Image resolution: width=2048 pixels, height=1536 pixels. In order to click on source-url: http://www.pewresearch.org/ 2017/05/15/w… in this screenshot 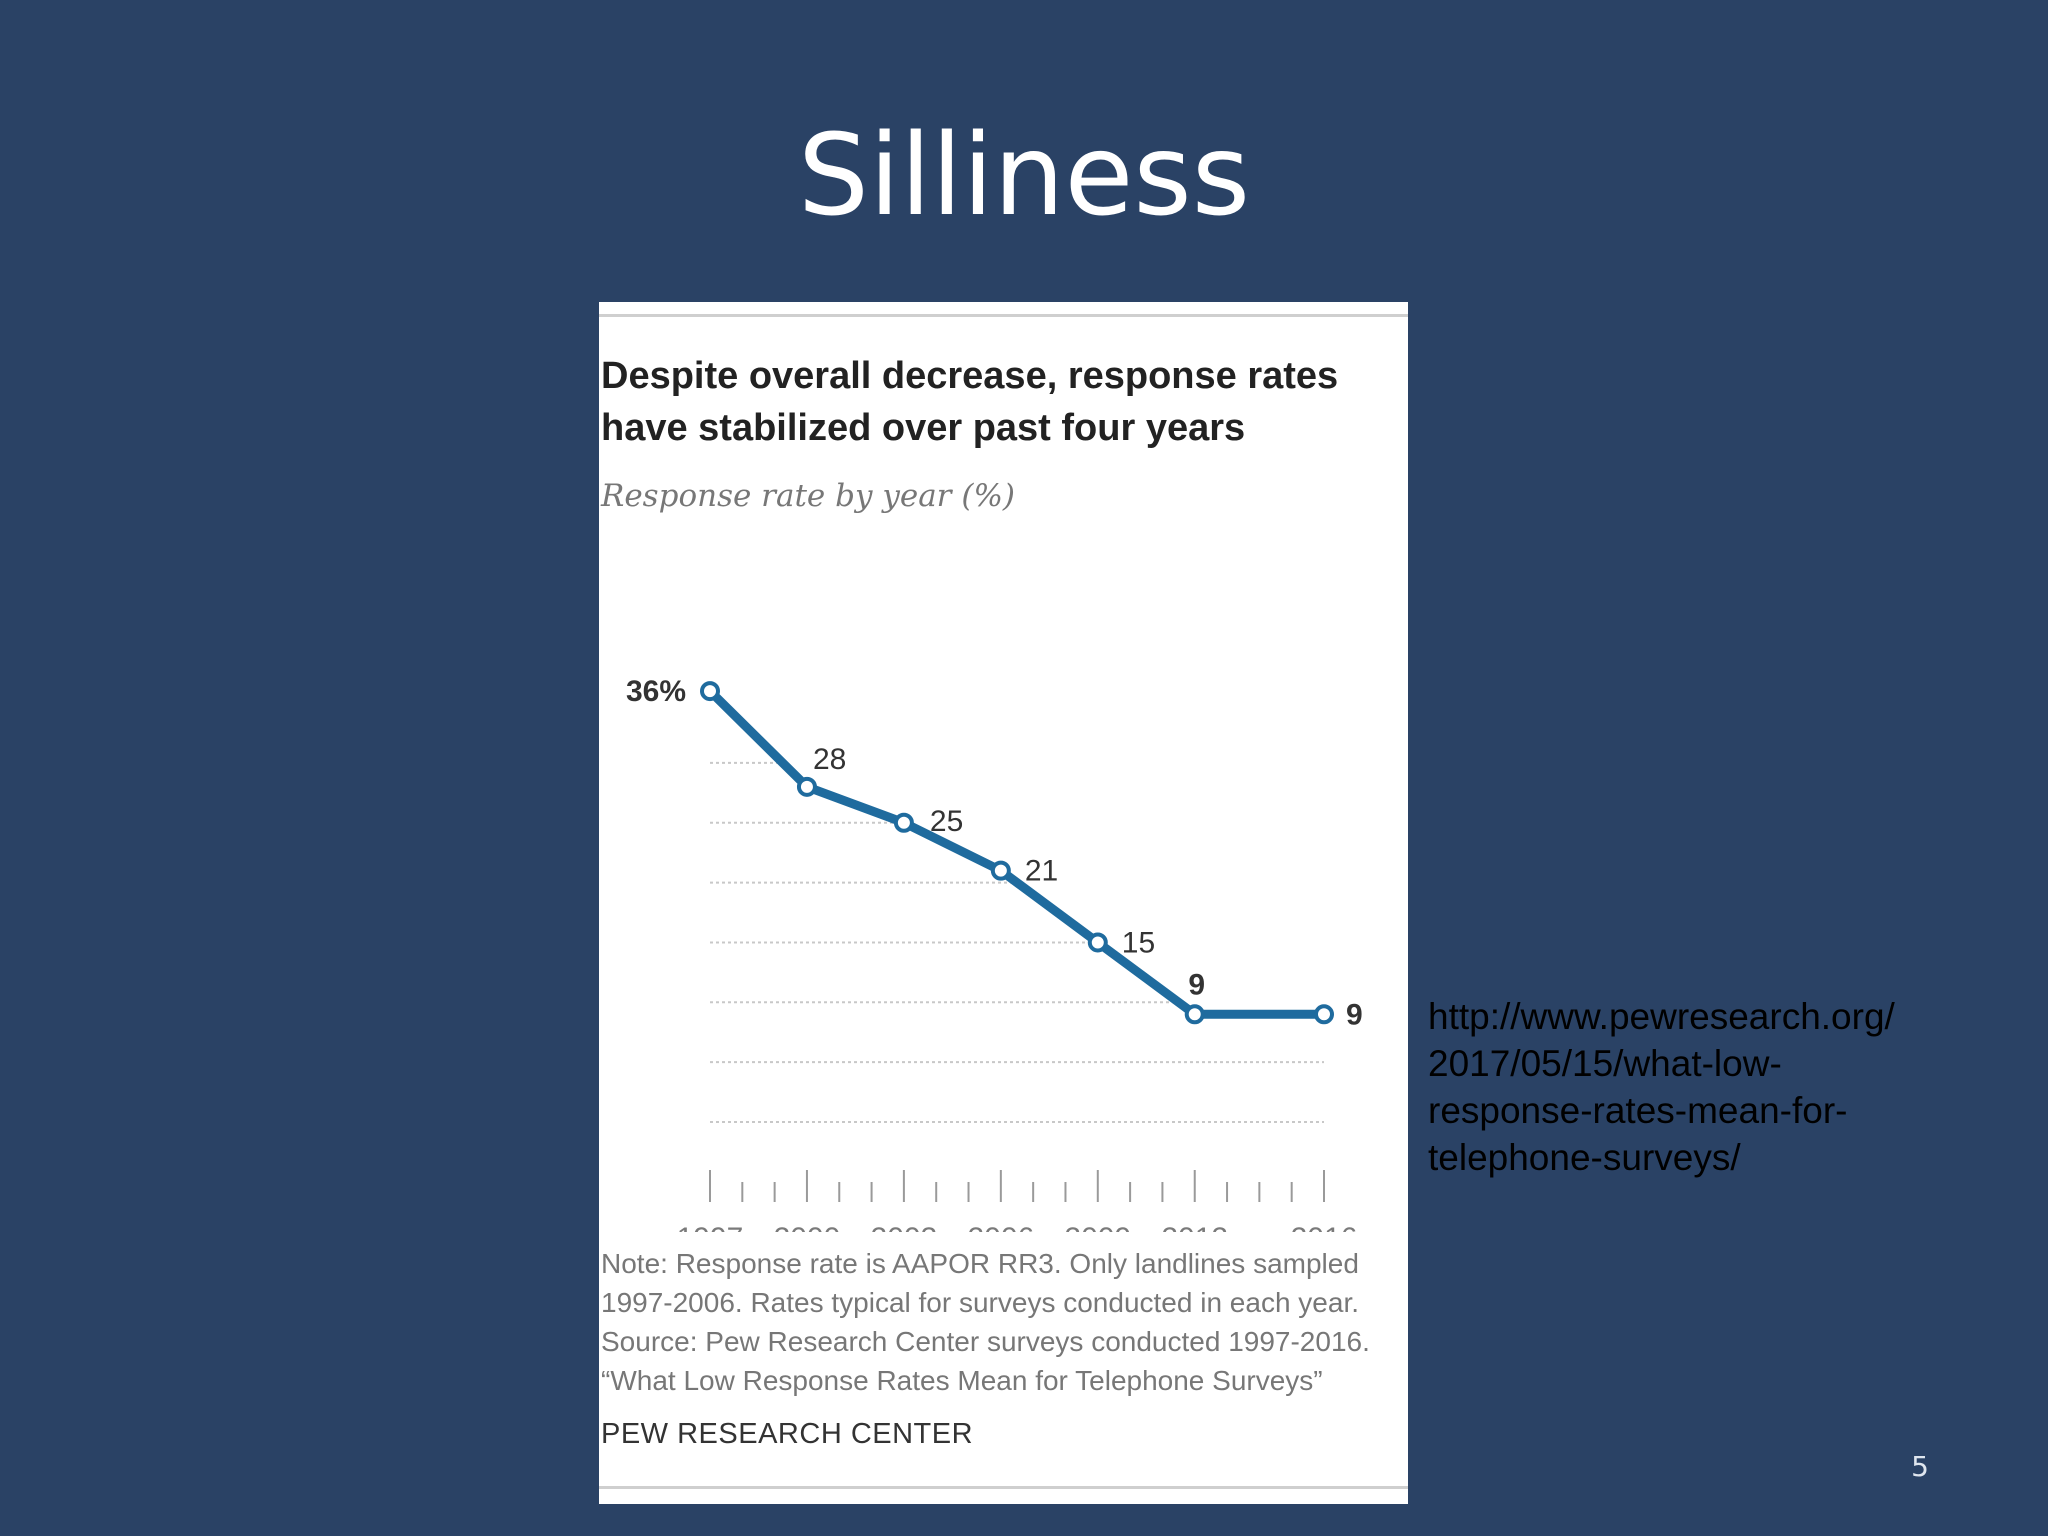, I will do `click(1698, 1087)`.